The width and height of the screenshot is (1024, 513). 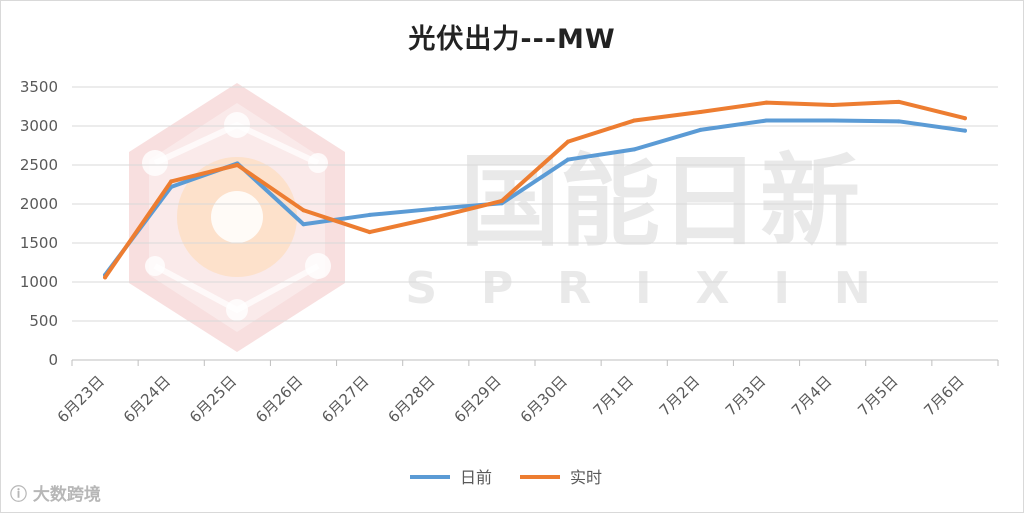 What do you see at coordinates (18, 495) in the screenshot?
I see `credit-icon: ⓘ` at bounding box center [18, 495].